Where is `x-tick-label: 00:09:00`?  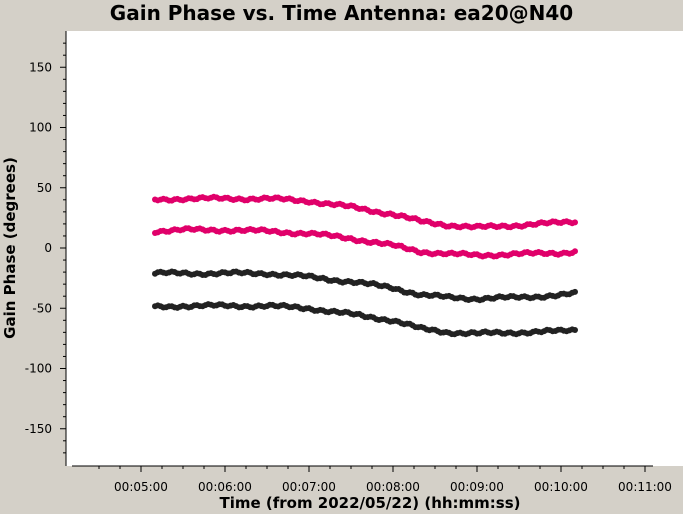
x-tick-label: 00:09:00 is located at coordinates (477, 487).